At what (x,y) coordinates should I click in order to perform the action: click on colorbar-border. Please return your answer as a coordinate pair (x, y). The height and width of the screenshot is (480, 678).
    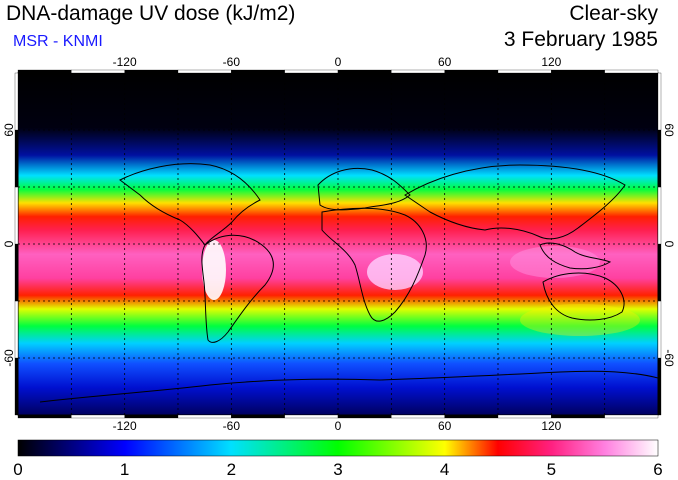
    Looking at the image, I should click on (338, 448).